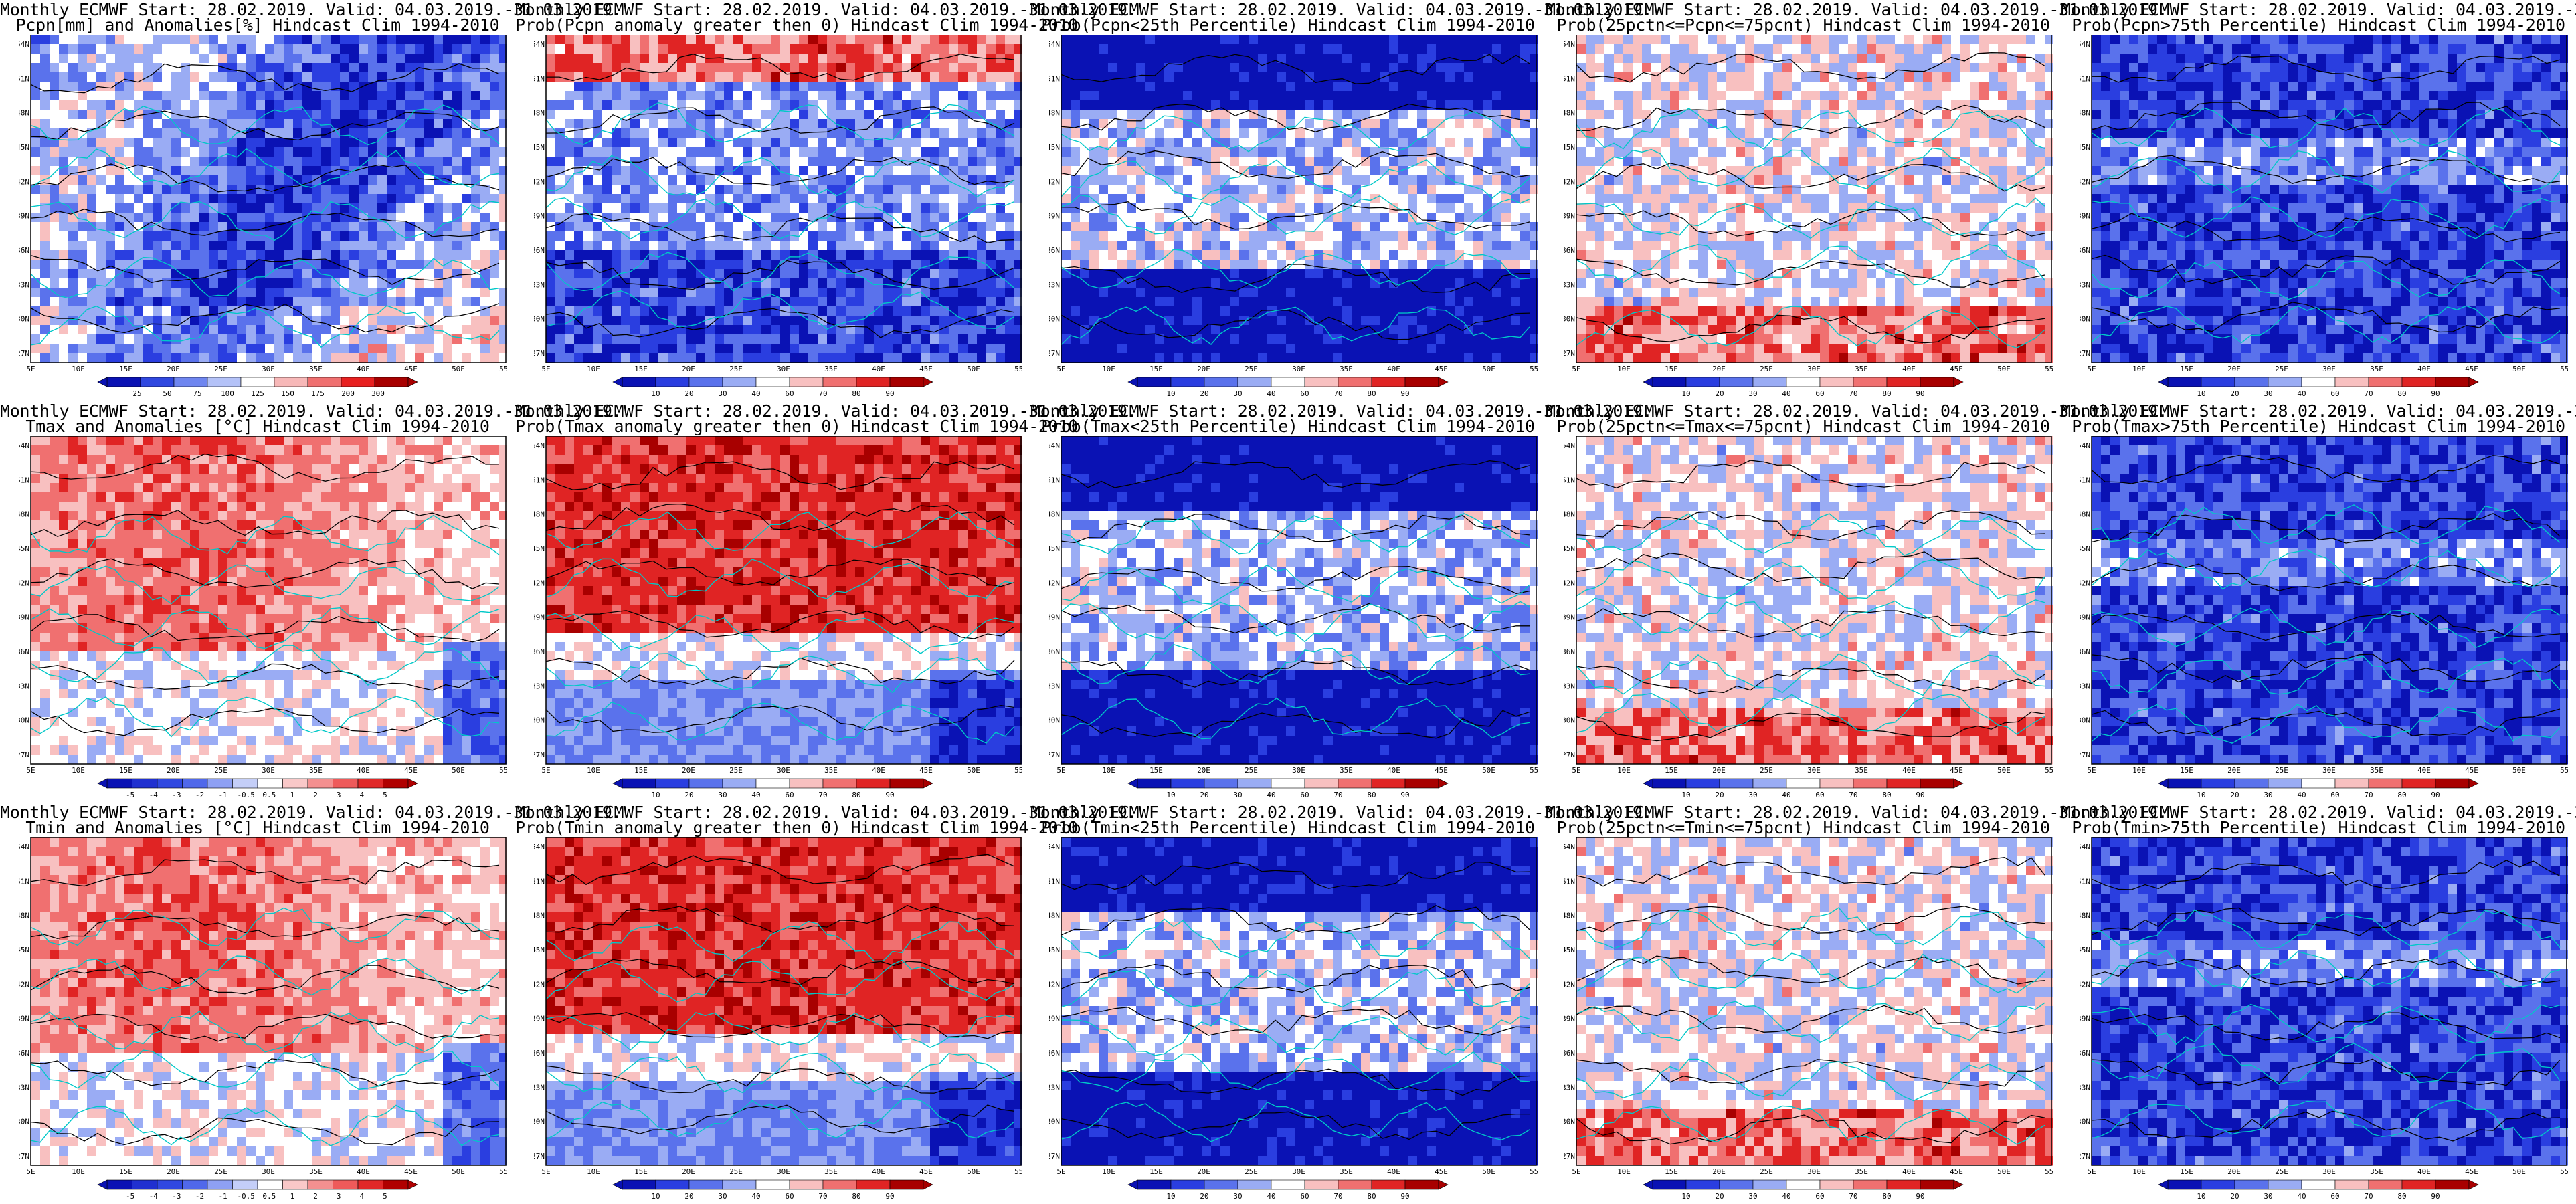 The image size is (2576, 1204). I want to click on colorbar-tick-label: -3, so click(176, 1196).